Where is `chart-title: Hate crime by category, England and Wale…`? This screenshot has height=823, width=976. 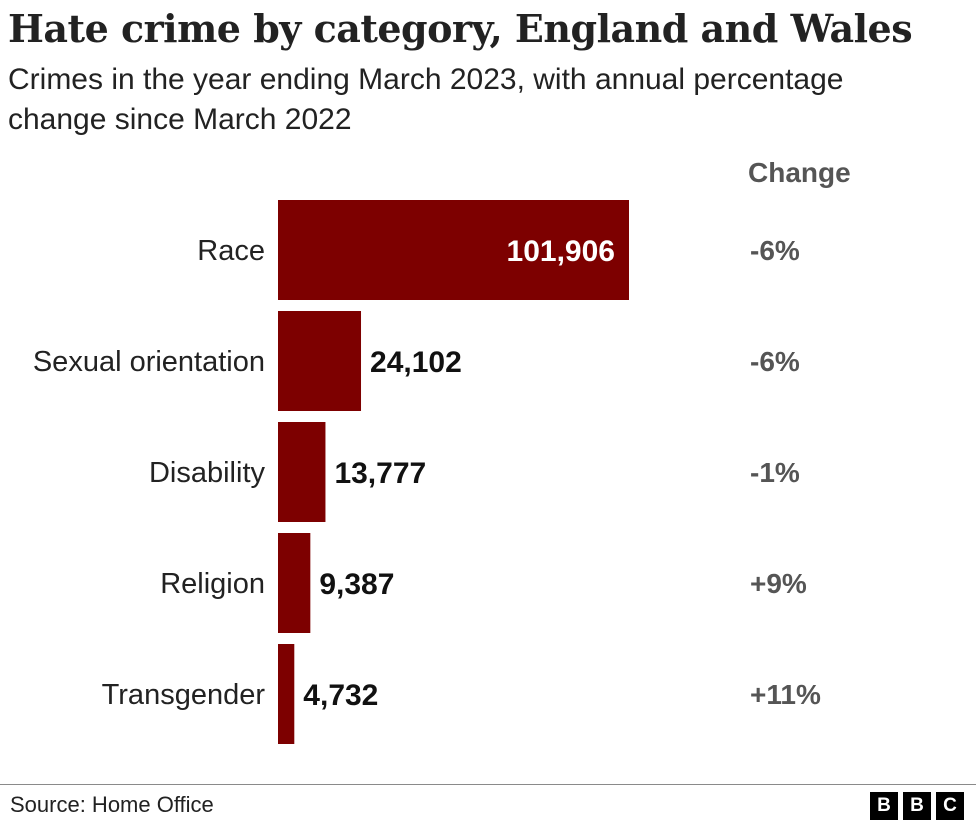
chart-title: Hate crime by category, England and Wale… is located at coordinates (460, 28).